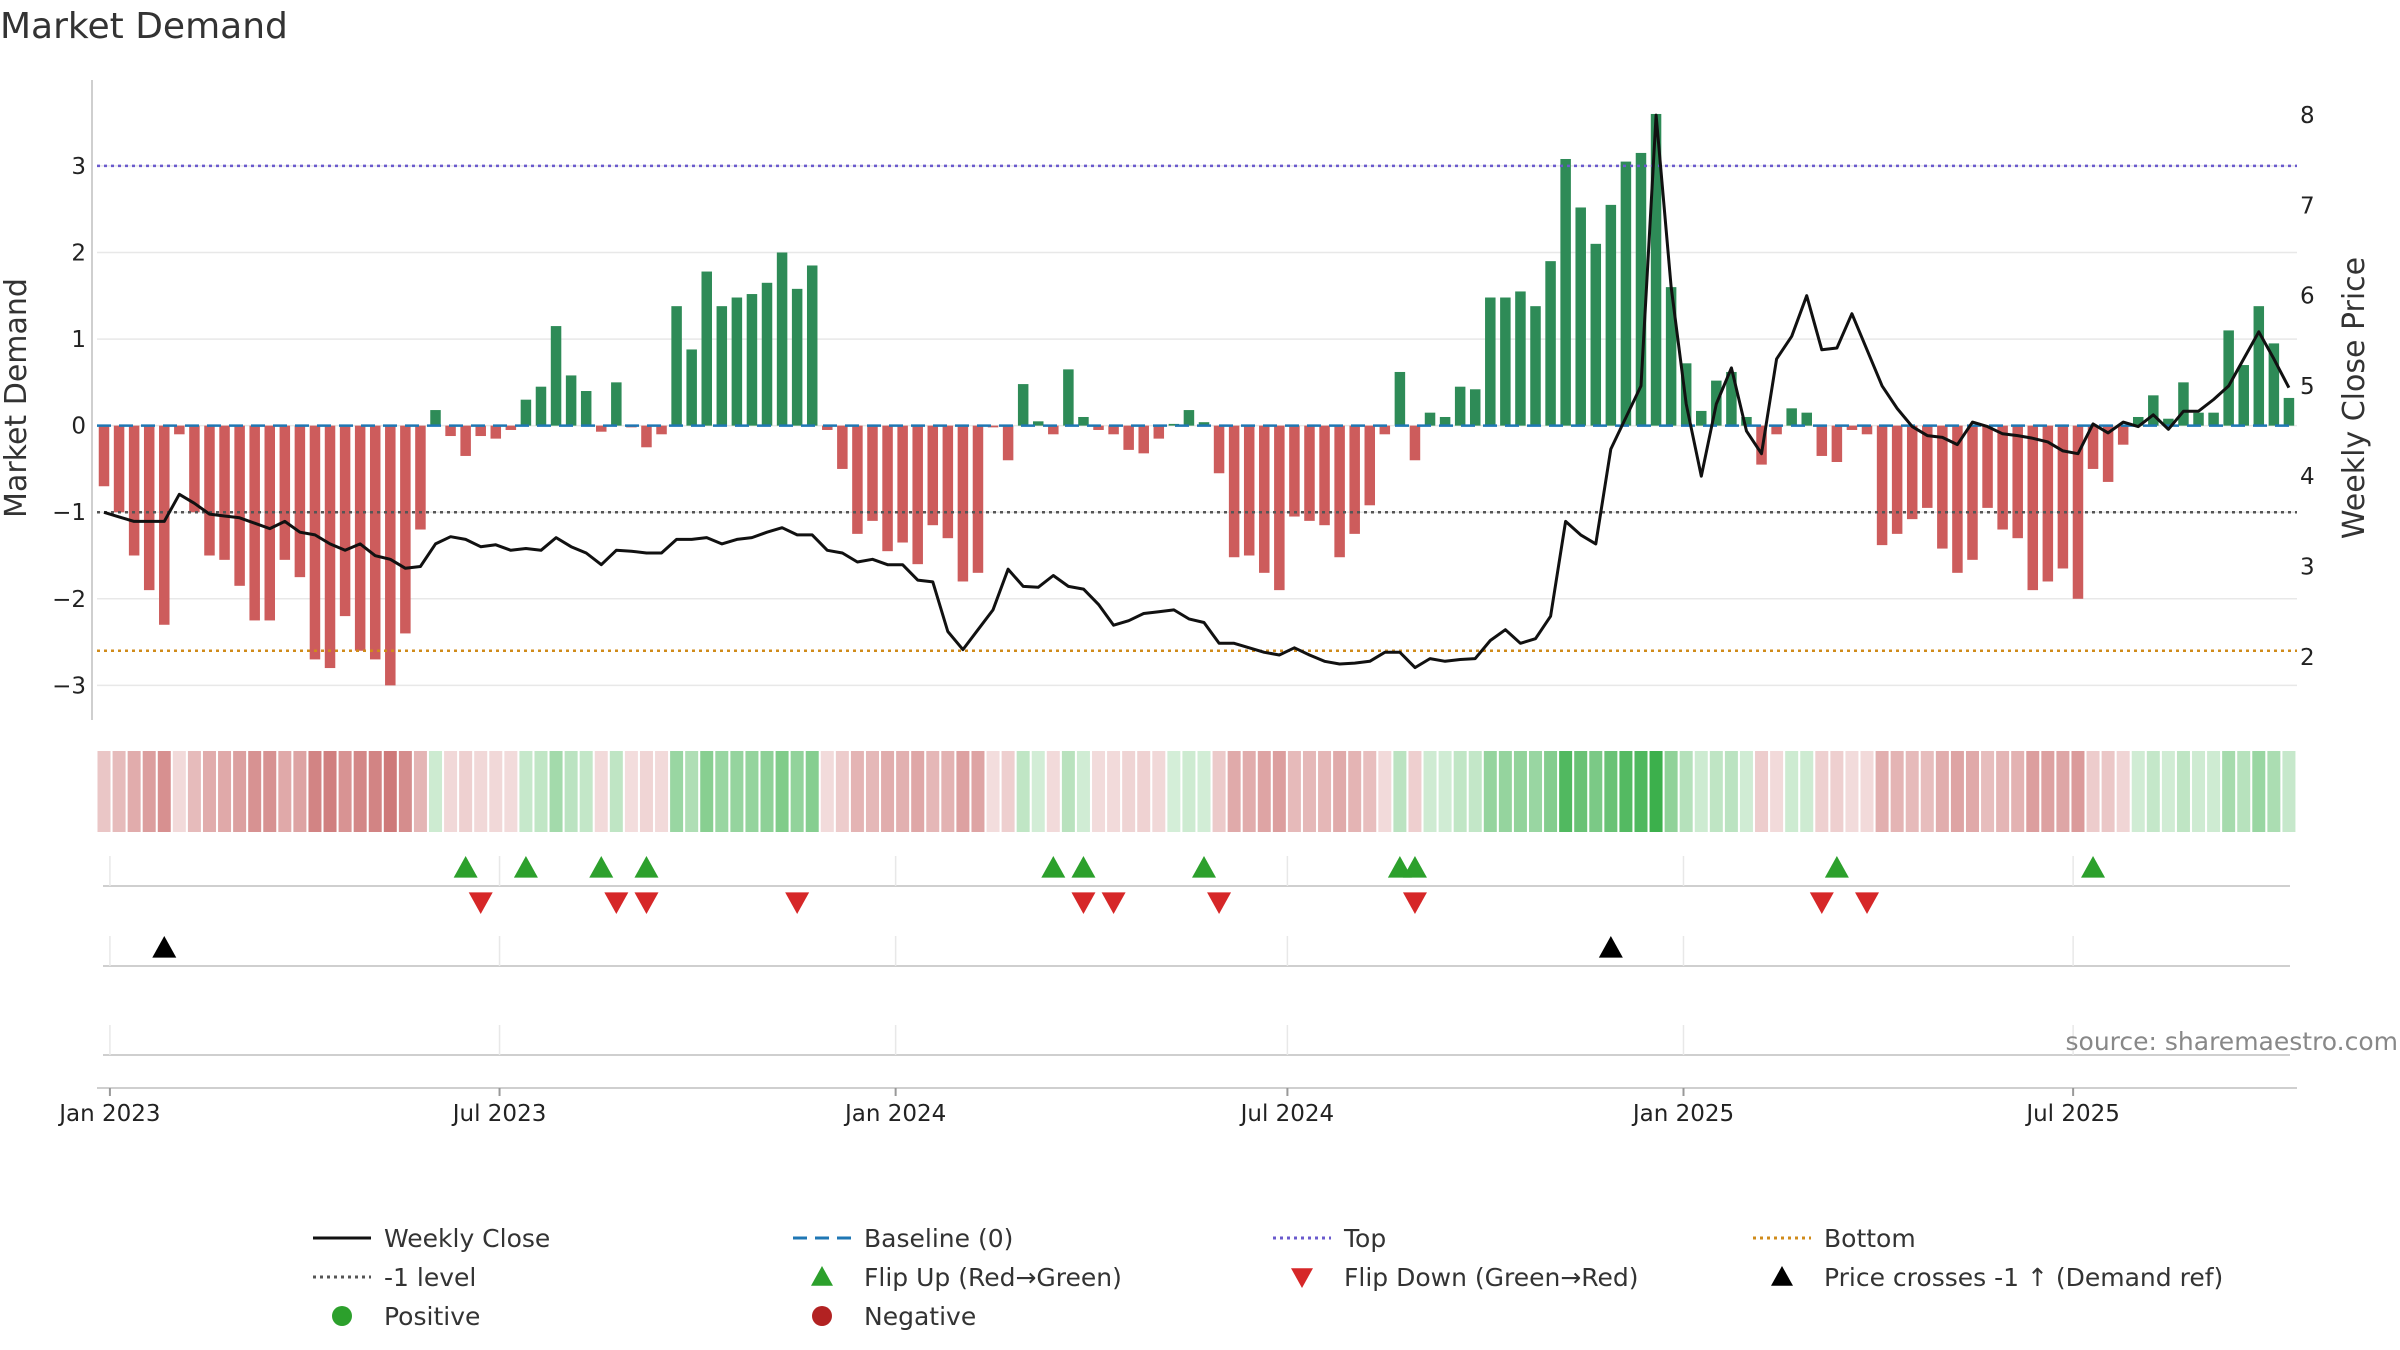  I want to click on legend-item-cross: Price crosses -1 ↑ (Demand ref), so click(1997, 1277).